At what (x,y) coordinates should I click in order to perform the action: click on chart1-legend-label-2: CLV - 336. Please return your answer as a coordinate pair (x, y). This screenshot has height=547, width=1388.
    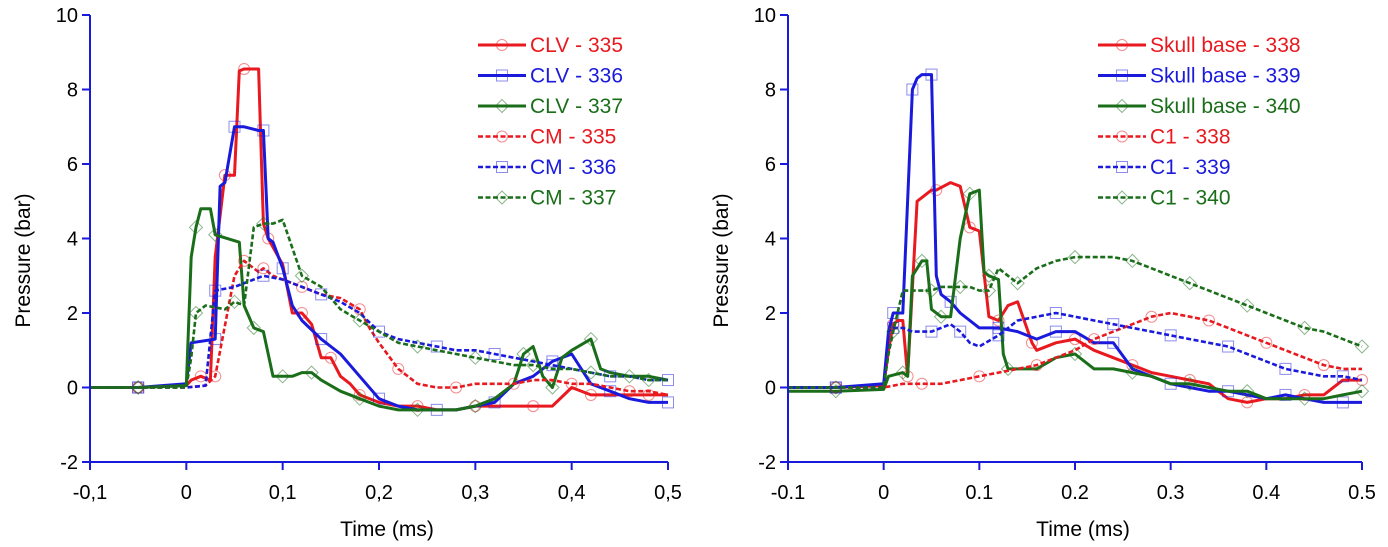
    Looking at the image, I should click on (576, 76).